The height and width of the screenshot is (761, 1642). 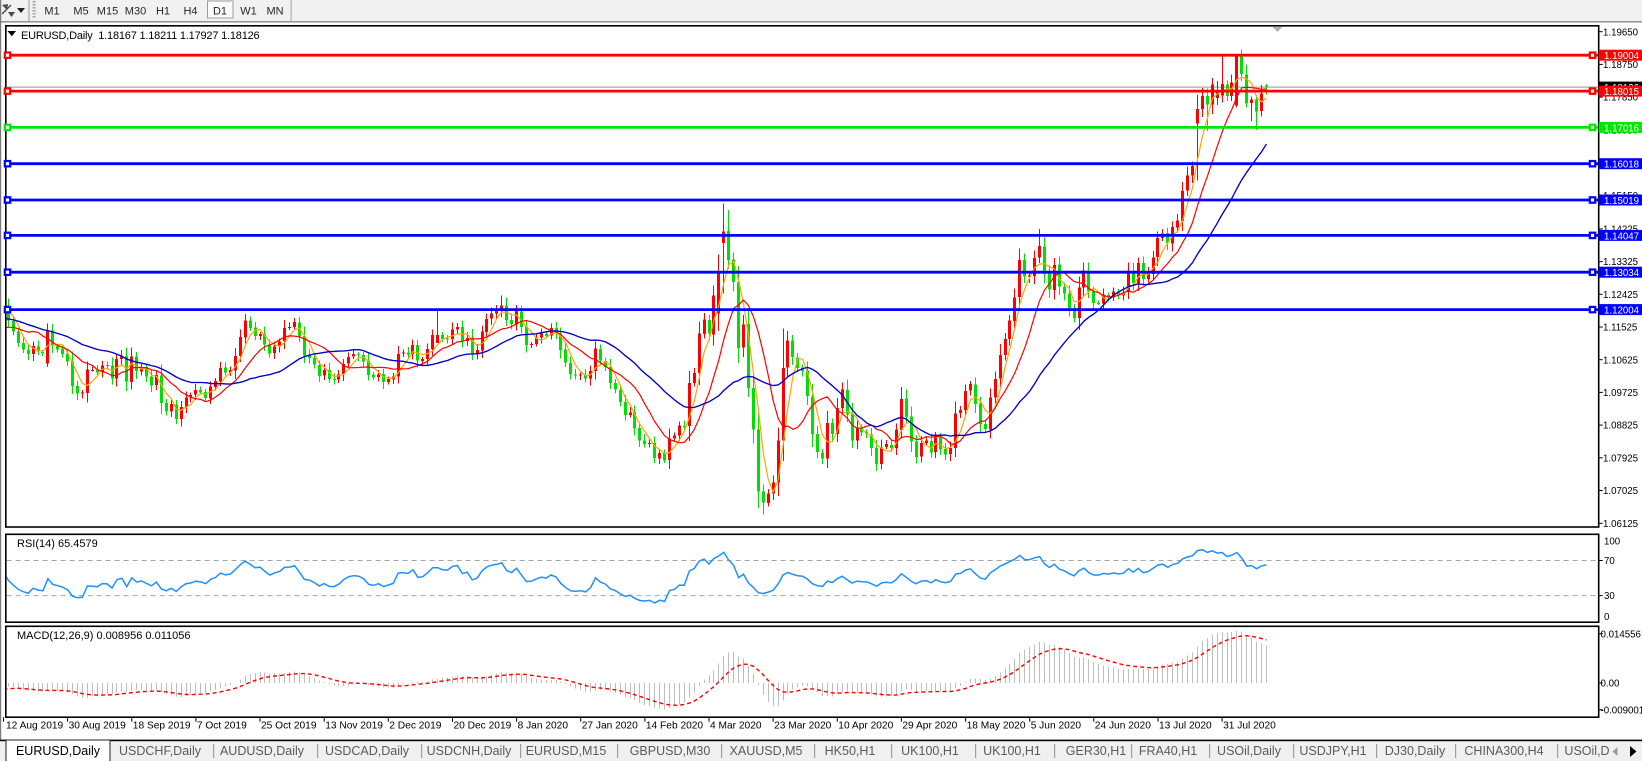 I want to click on svg-text: HK50,H1, so click(x=850, y=751).